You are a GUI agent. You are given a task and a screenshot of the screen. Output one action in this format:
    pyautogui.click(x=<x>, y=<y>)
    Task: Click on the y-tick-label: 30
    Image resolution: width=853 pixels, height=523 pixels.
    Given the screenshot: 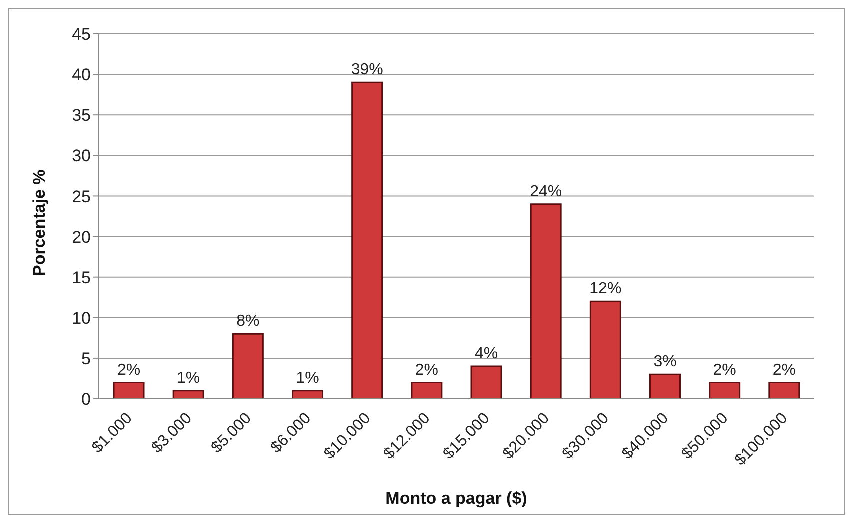 What is the action you would take?
    pyautogui.click(x=81, y=156)
    